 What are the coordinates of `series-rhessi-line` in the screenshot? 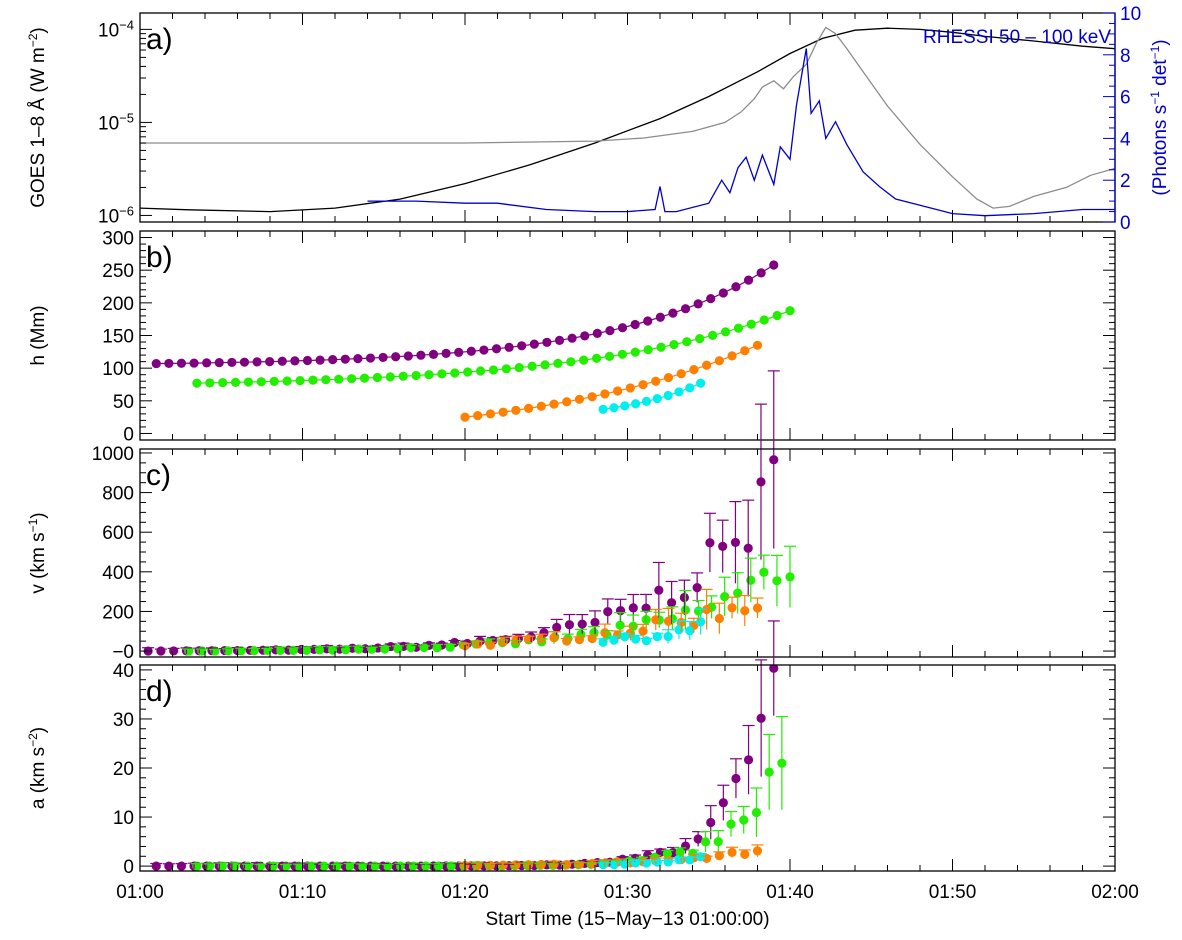 It's located at (741, 132).